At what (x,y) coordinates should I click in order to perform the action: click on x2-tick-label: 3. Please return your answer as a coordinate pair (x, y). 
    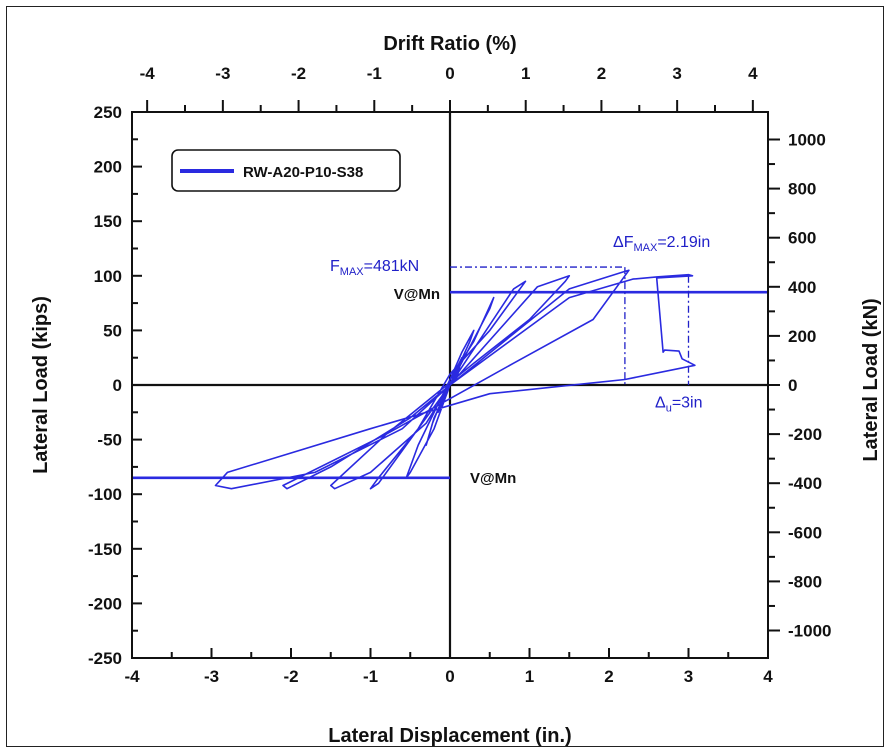
    Looking at the image, I should click on (676, 73).